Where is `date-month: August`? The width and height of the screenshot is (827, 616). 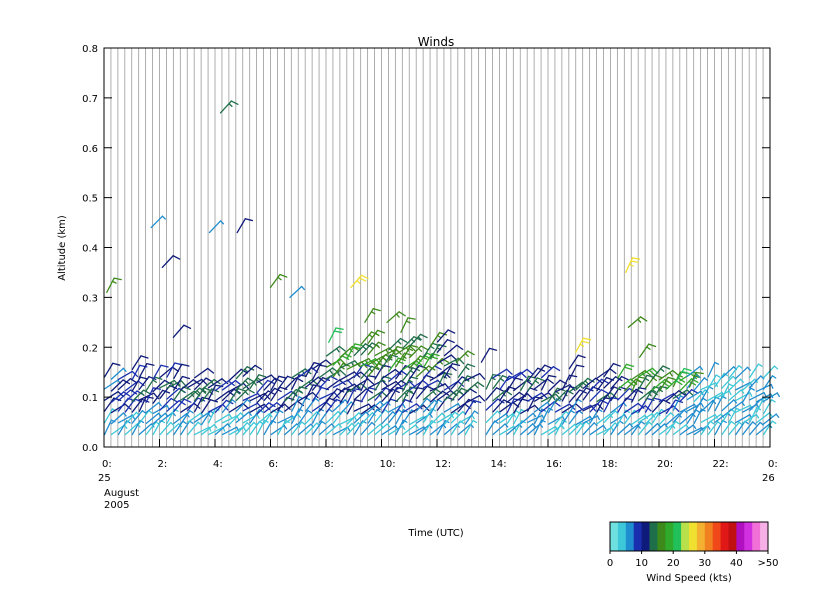 date-month: August is located at coordinates (121, 493).